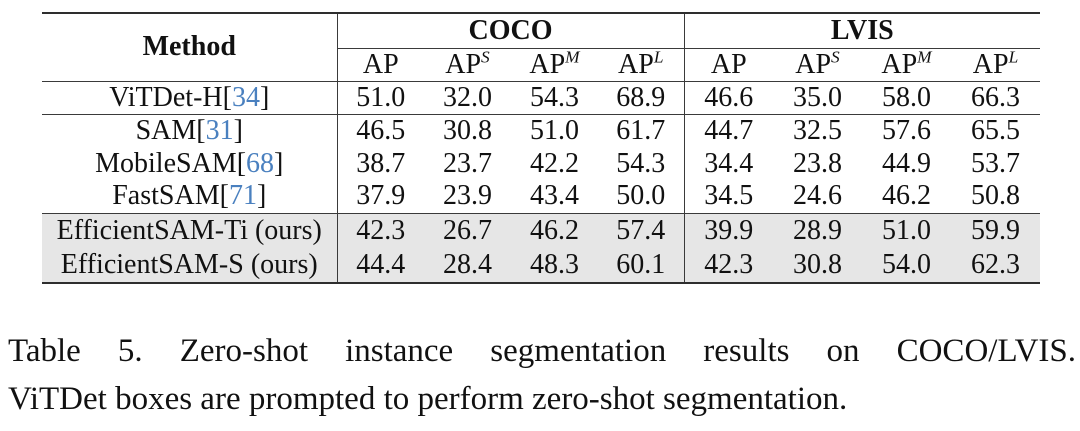 The height and width of the screenshot is (431, 1080). I want to click on score-cell: 46.5, so click(381, 130).